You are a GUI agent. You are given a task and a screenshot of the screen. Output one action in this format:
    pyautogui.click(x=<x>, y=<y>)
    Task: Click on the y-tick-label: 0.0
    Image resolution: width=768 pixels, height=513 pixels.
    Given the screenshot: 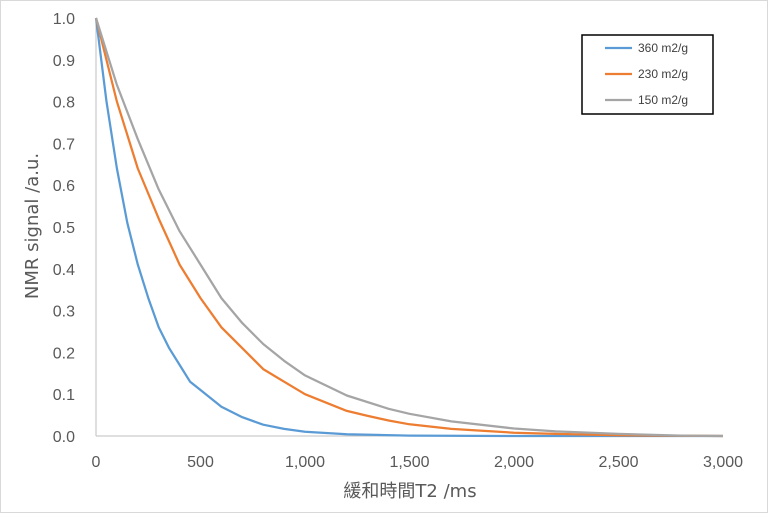 What is the action you would take?
    pyautogui.click(x=64, y=437)
    